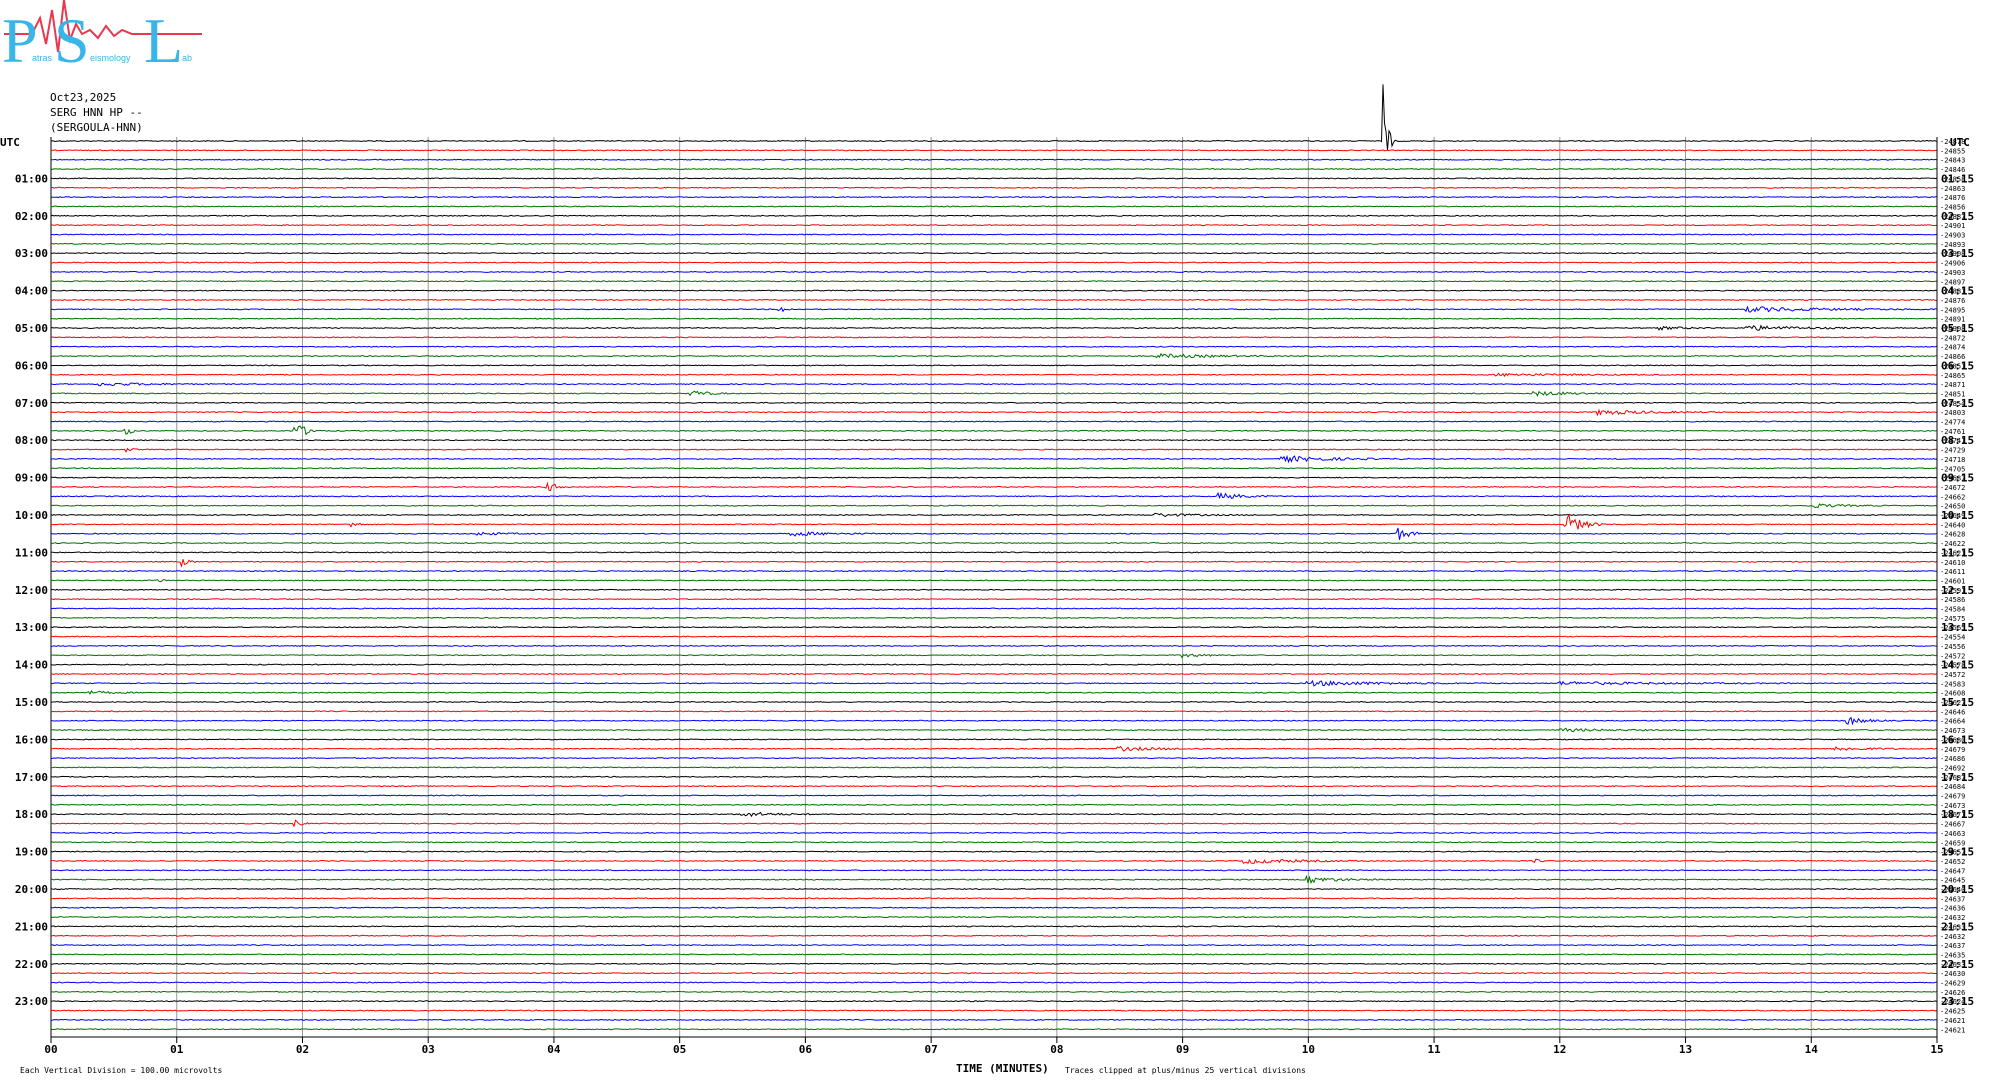  What do you see at coordinates (1952, 1021) in the screenshot?
I see `trace-offset-label: -24621` at bounding box center [1952, 1021].